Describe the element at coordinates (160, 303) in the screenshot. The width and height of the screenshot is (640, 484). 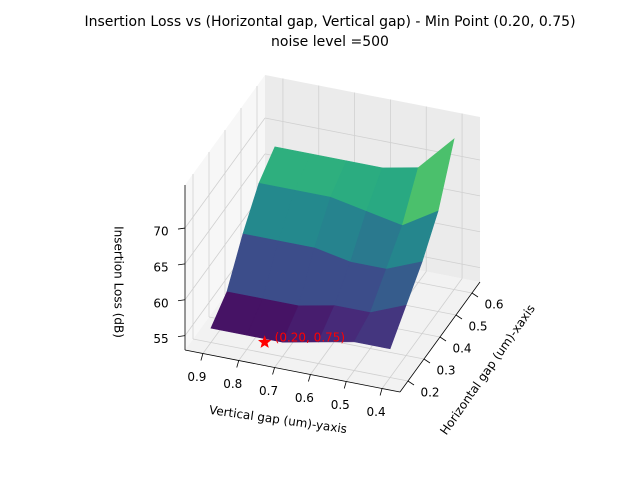
I see `z-tick-label: 60` at that location.